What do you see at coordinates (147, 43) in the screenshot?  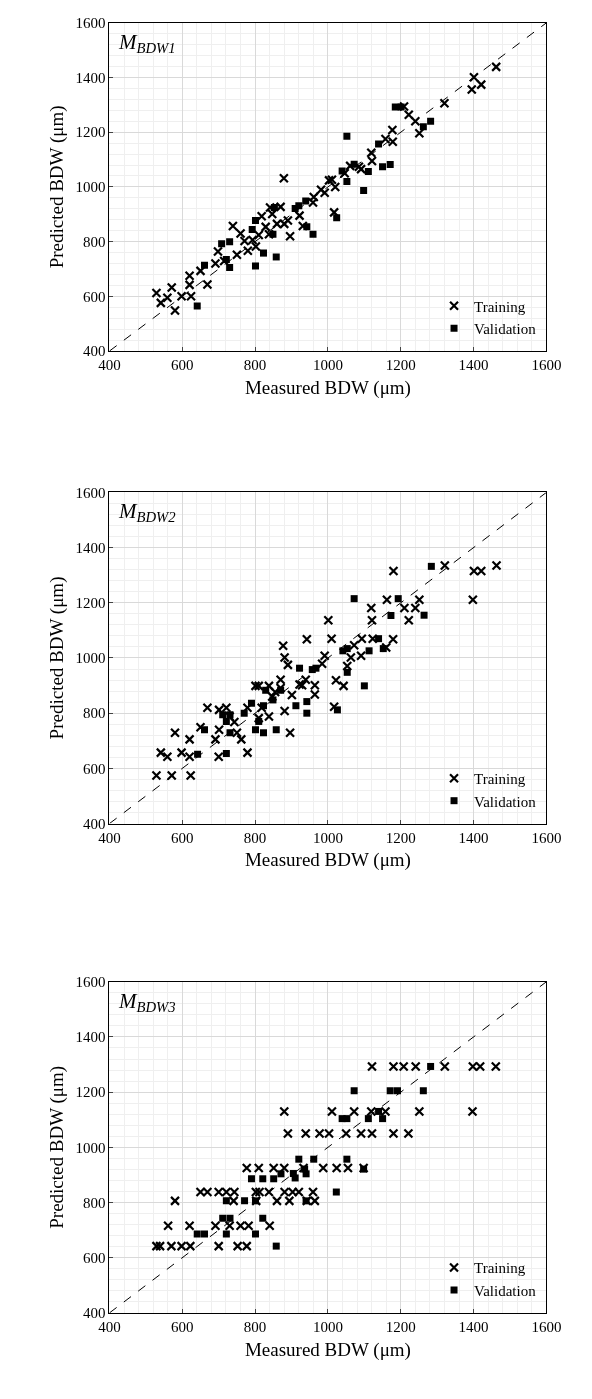 I see `chart-title: M$_{BDW1}$` at bounding box center [147, 43].